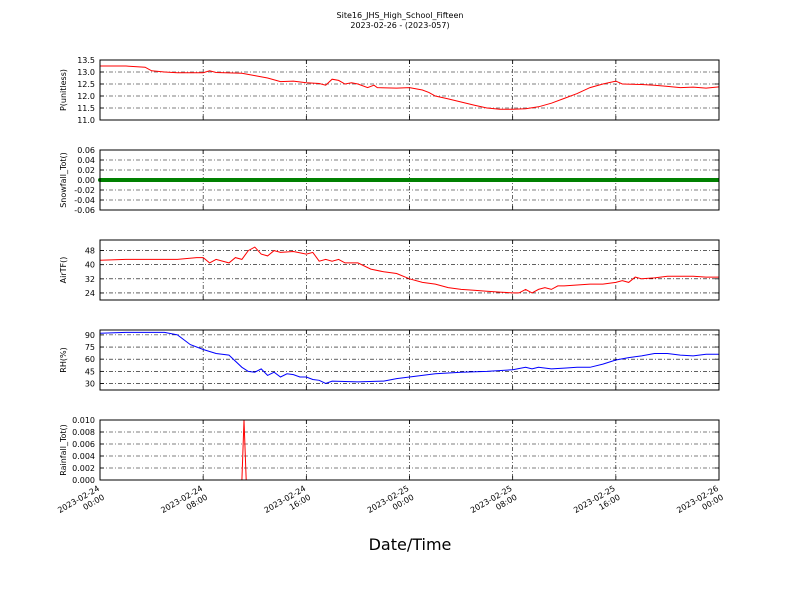  What do you see at coordinates (90, 335) in the screenshot?
I see `y-tick-label: 90` at bounding box center [90, 335].